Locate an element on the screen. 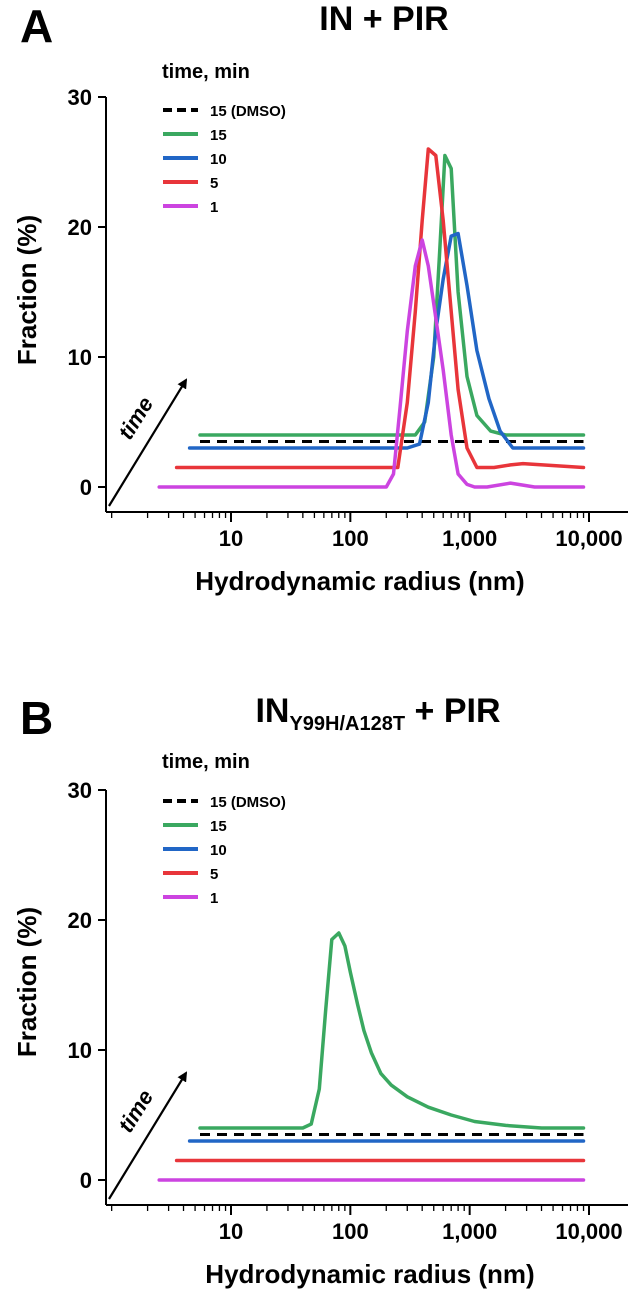 The width and height of the screenshot is (640, 1296). chart-title: IN + PIR is located at coordinates (383, 19).